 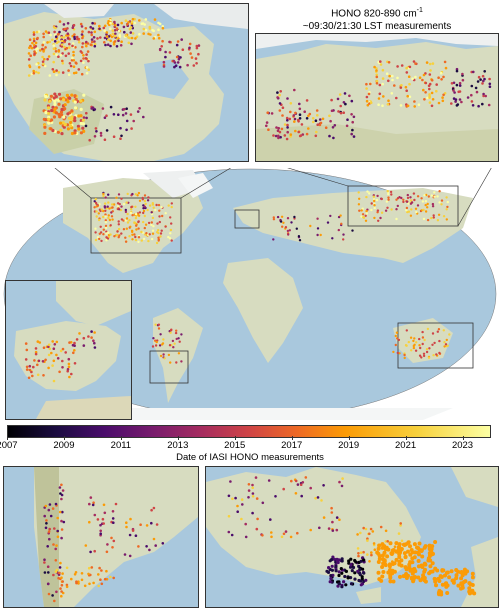 I want to click on colorbar-tick-label: 2021, so click(x=406, y=445).